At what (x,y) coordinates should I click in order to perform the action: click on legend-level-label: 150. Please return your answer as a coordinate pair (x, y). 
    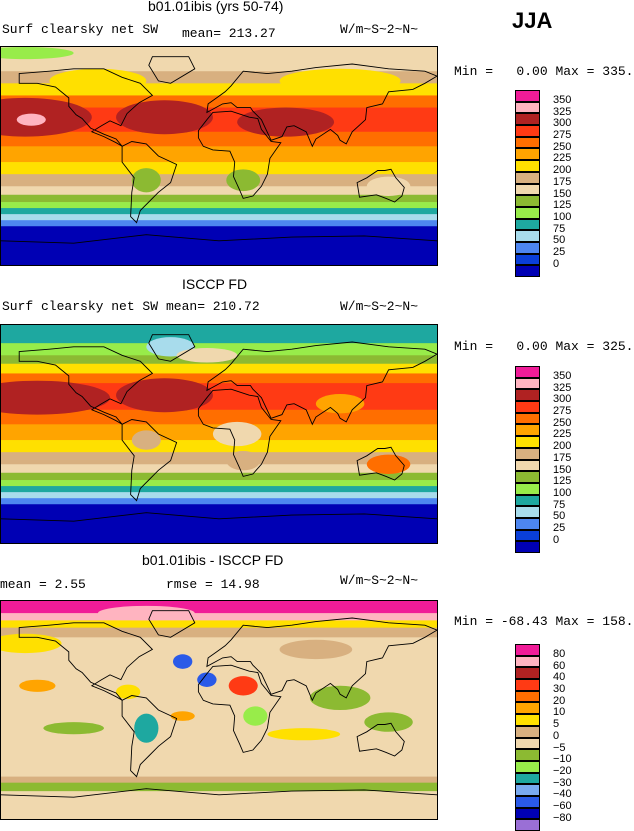
    Looking at the image, I should click on (562, 193).